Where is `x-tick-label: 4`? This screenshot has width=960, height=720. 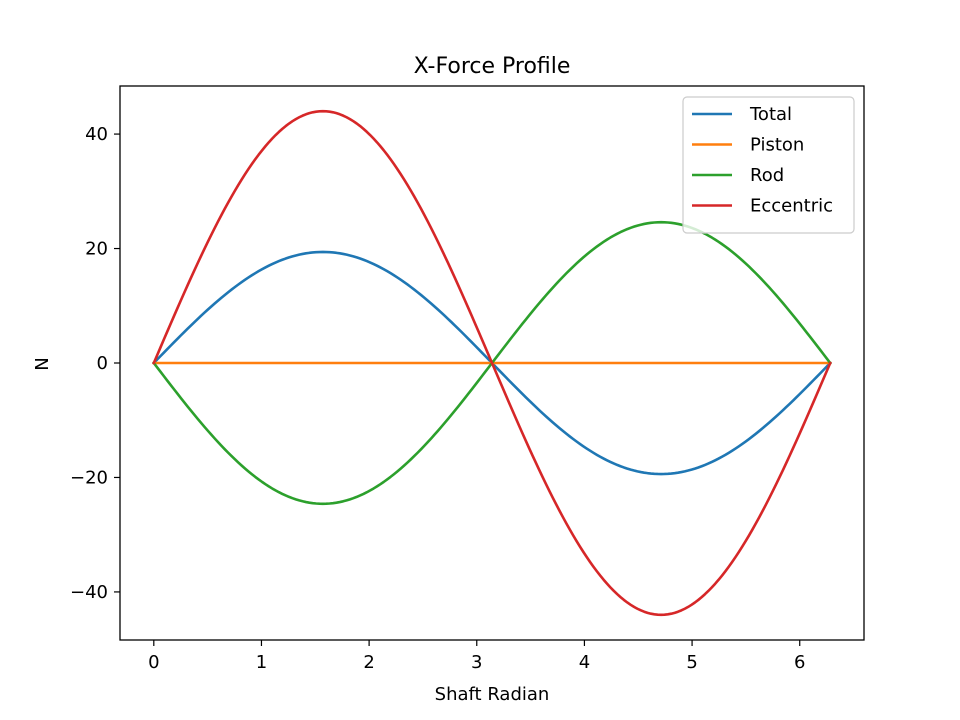
x-tick-label: 4 is located at coordinates (584, 662).